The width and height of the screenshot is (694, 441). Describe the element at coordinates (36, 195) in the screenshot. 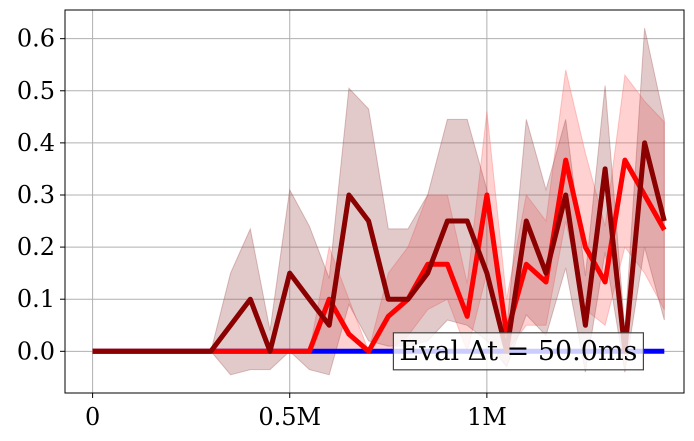

I see `y-tick-label: 0.3` at that location.